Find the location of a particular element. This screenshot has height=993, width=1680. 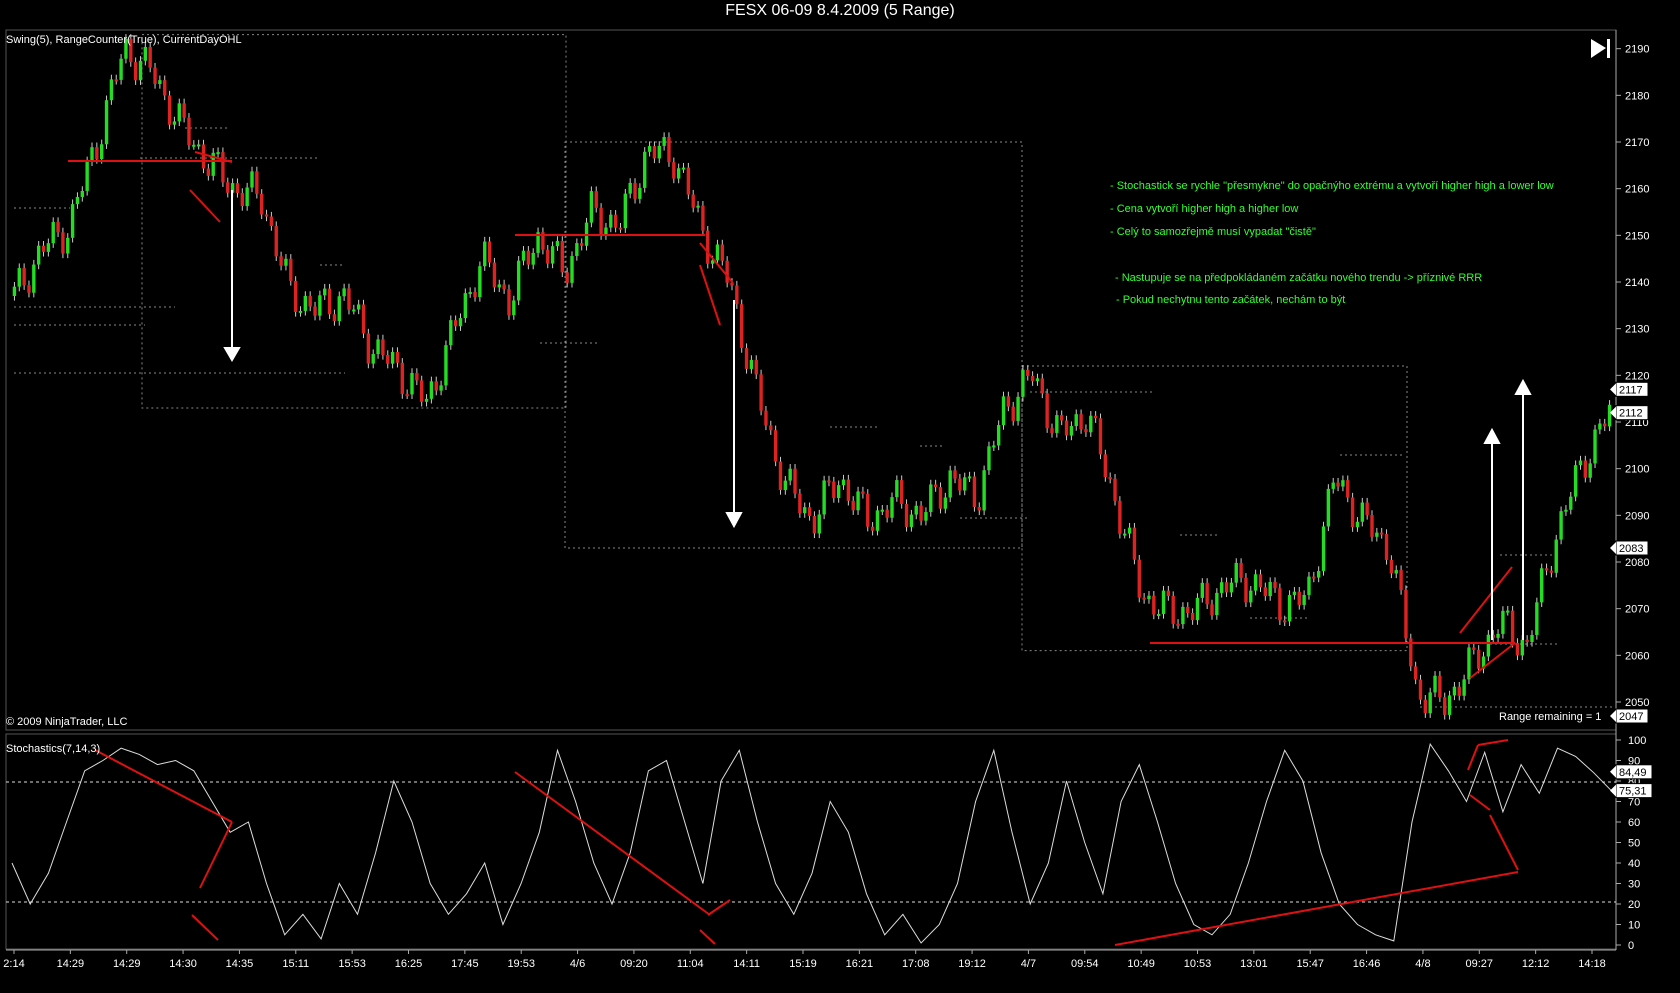

price-marker-label: 2047 is located at coordinates (1631, 717).